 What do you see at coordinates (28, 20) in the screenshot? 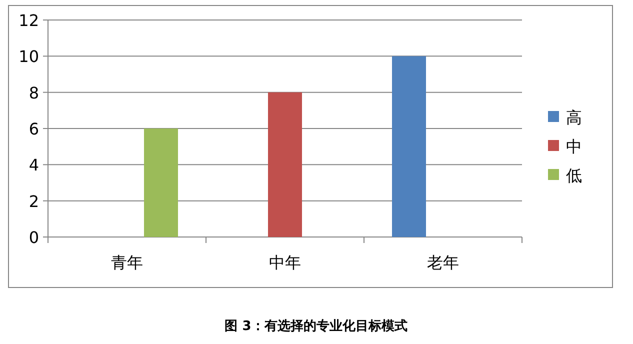
I see `y-tick-label: 12` at bounding box center [28, 20].